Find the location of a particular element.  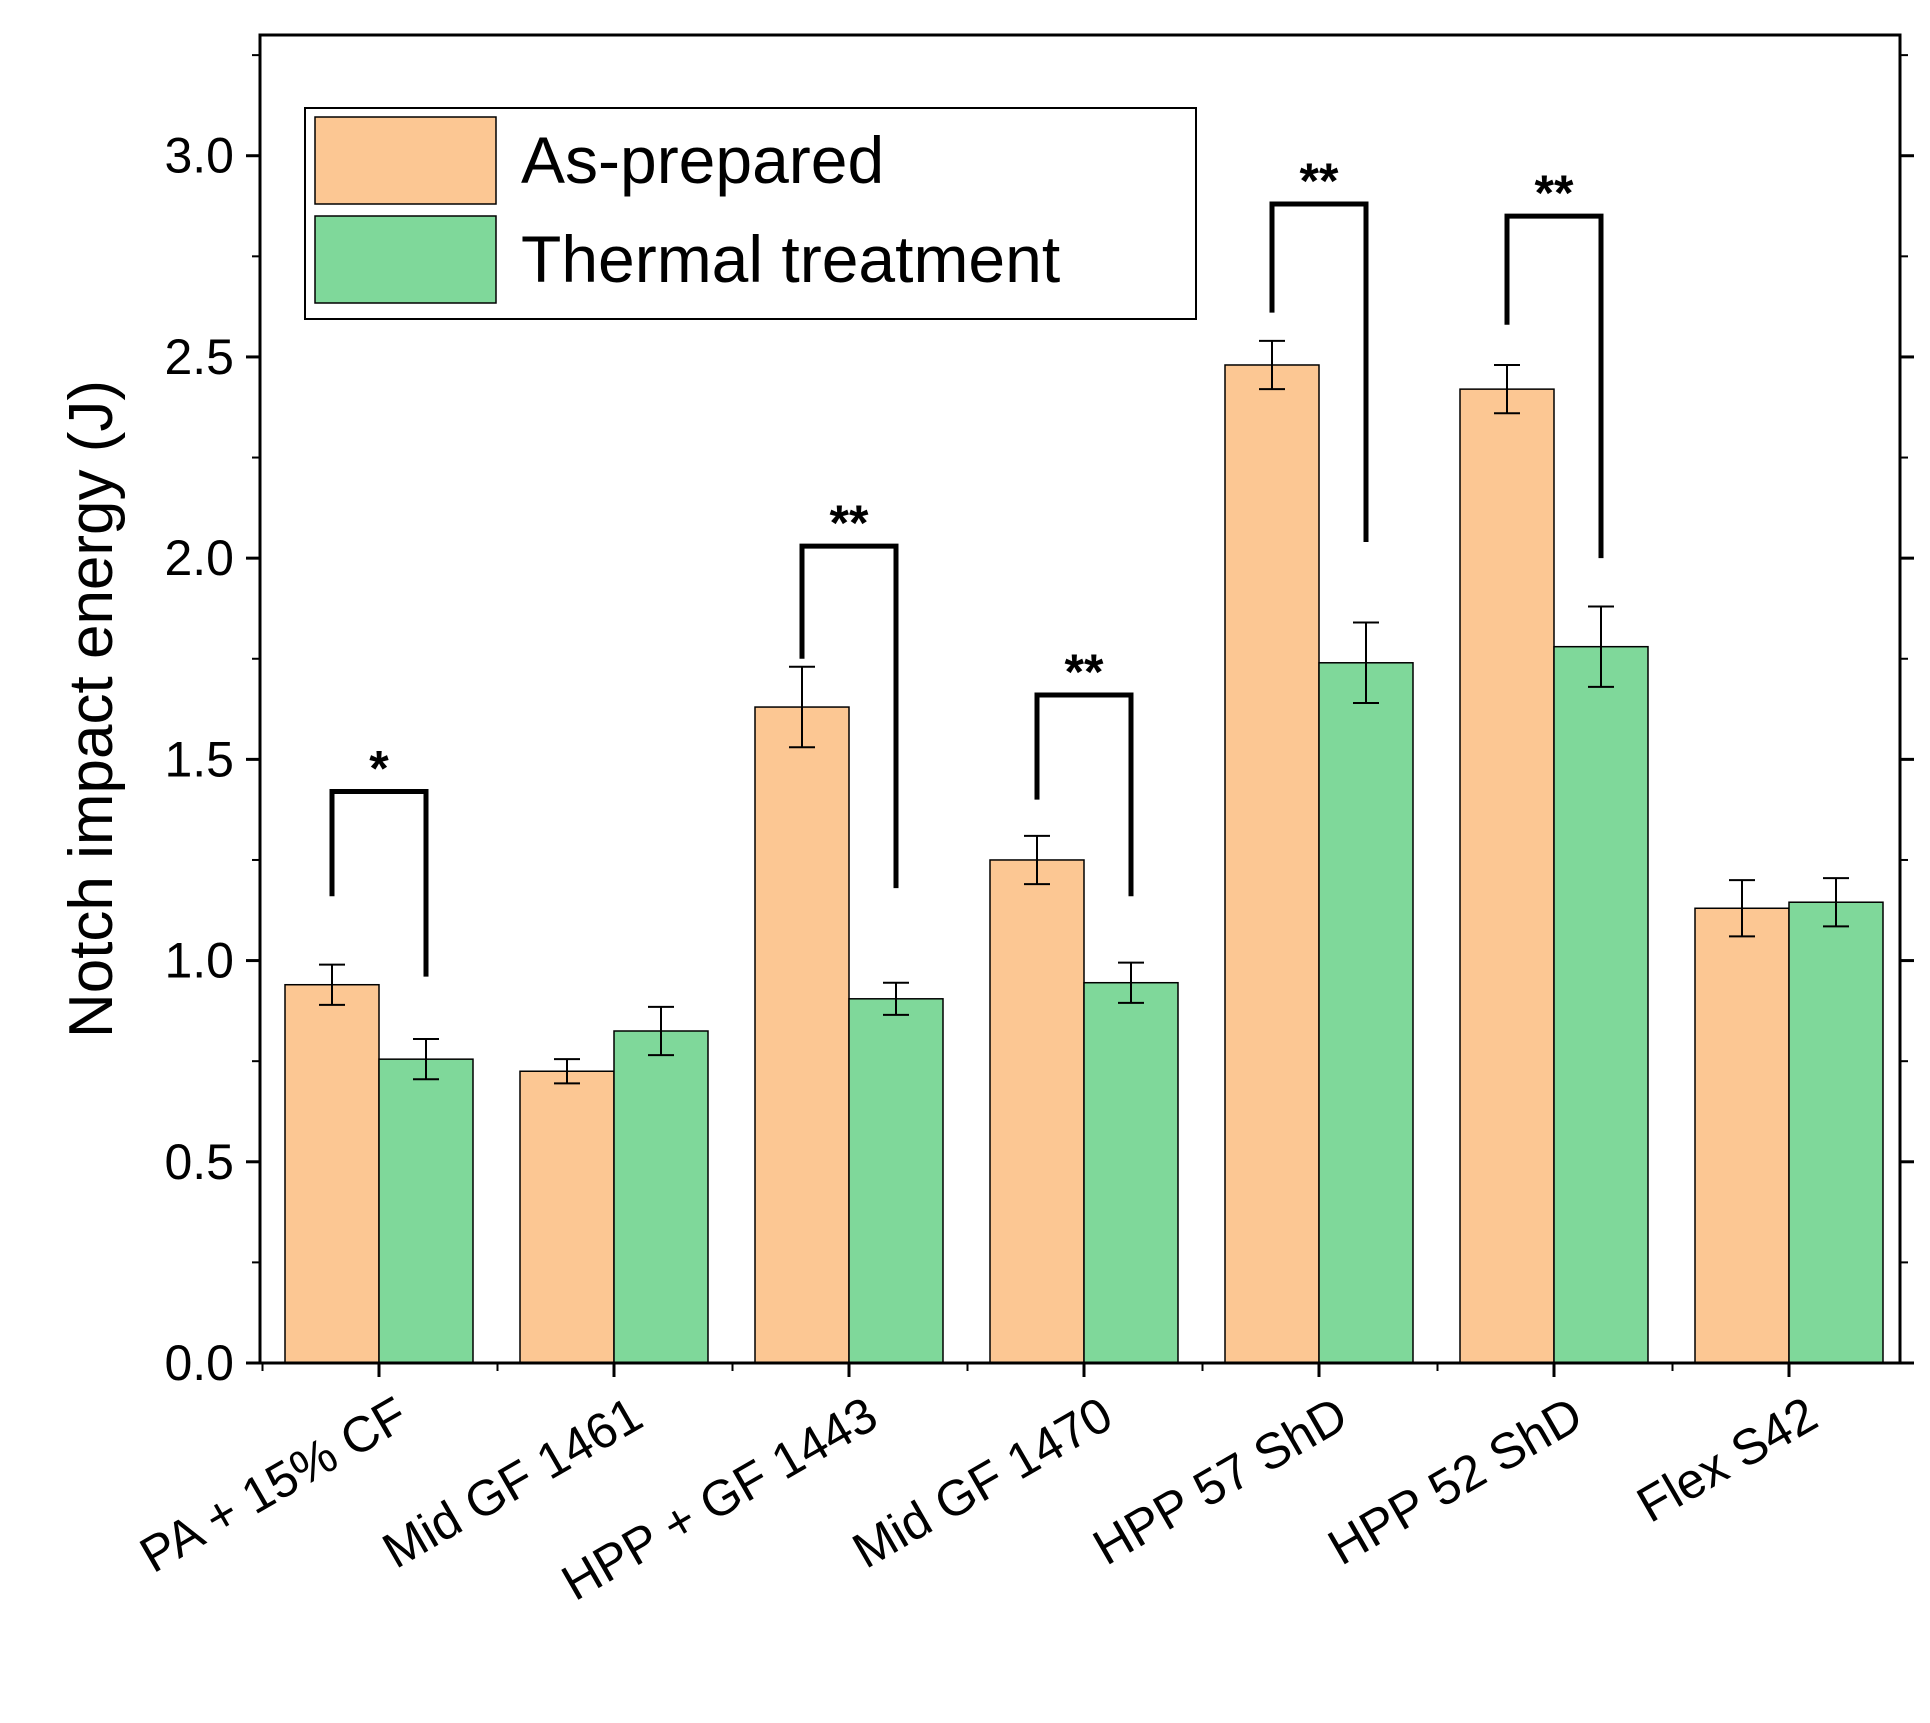

y-tick-label: 1.0 is located at coordinates (199, 961).